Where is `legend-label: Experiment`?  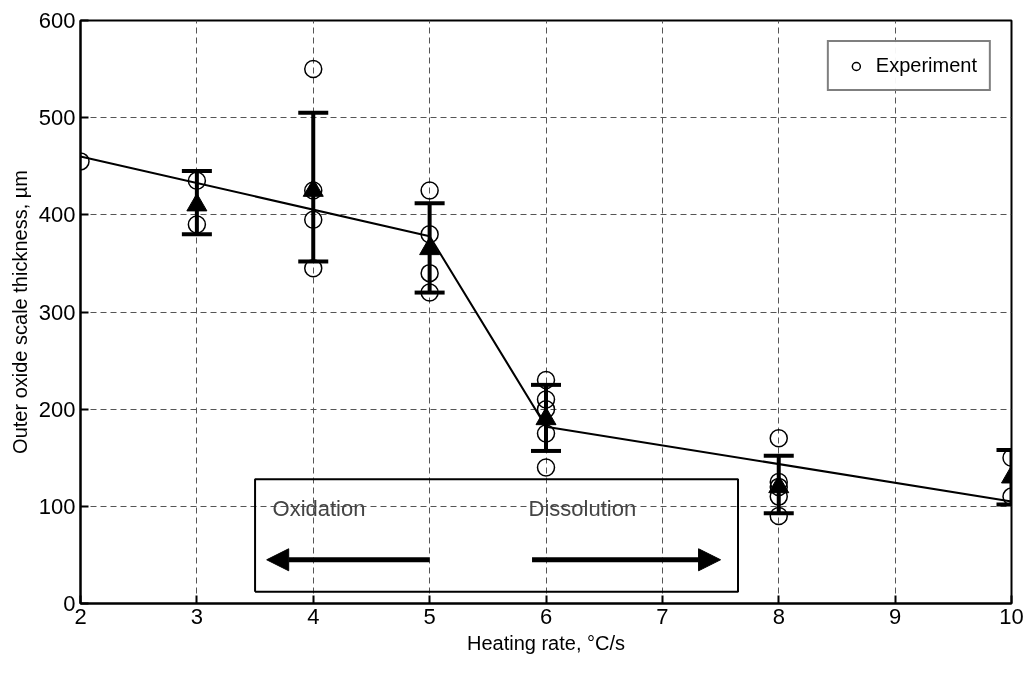 legend-label: Experiment is located at coordinates (926, 65).